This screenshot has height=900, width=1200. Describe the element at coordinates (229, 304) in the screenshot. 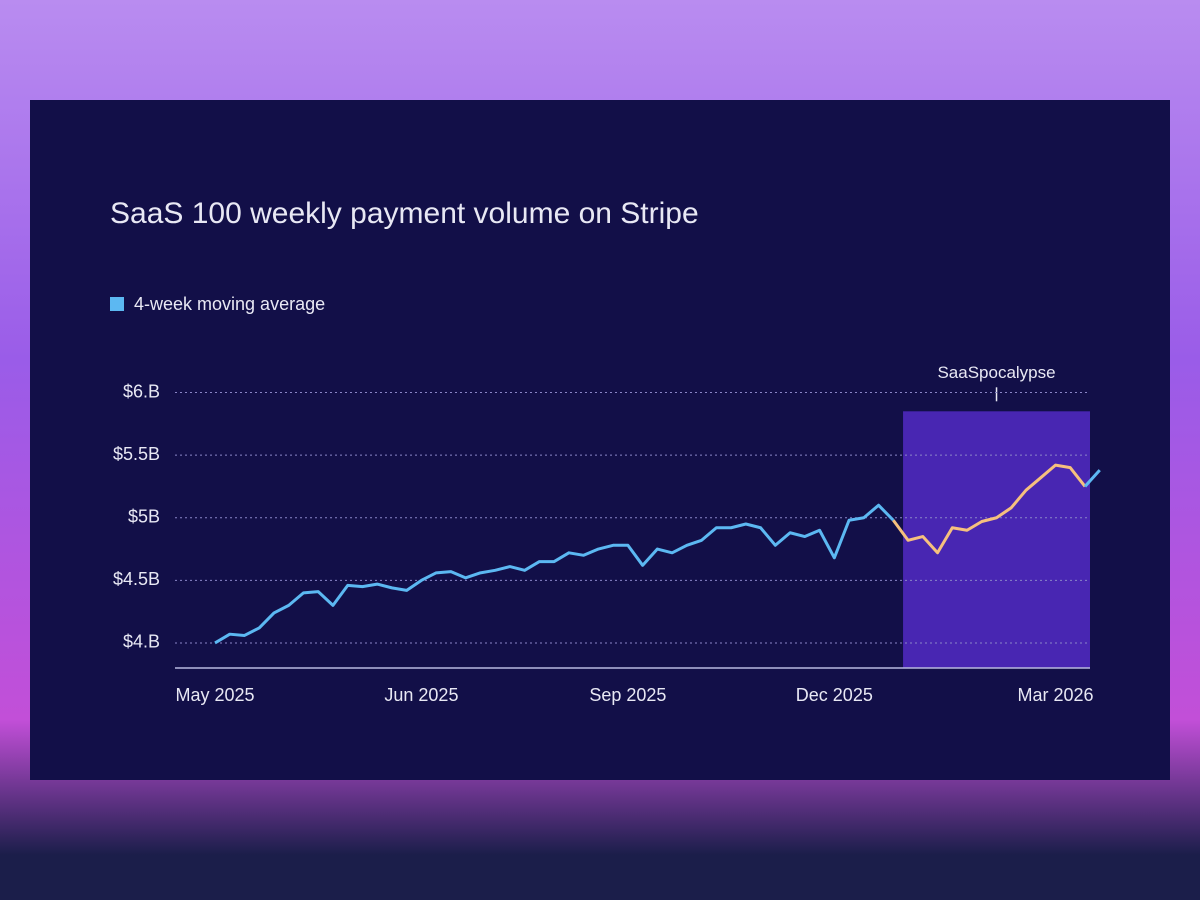

I see `legend-label: 4-week moving average` at that location.